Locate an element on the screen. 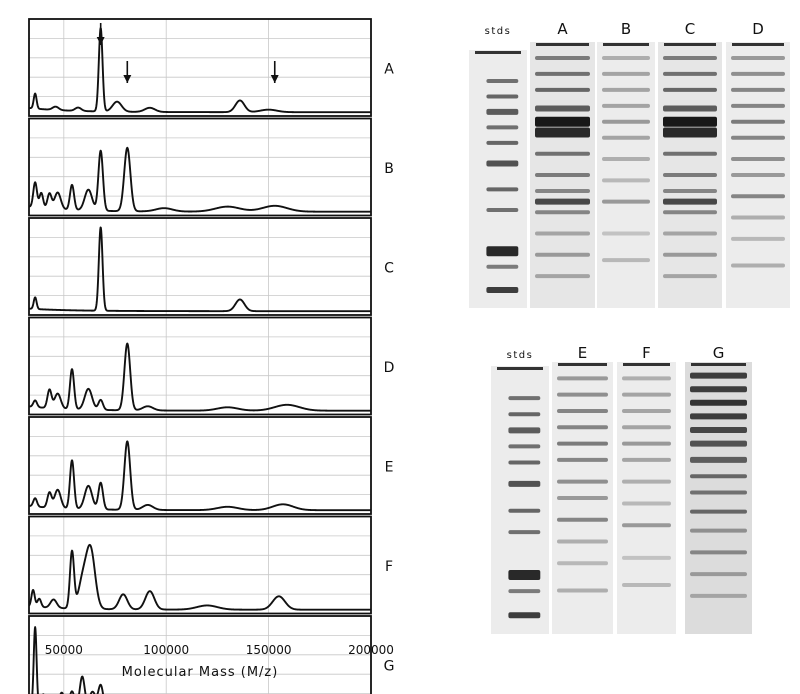 This screenshot has height=694, width=800. panel-label-a: A is located at coordinates (389, 70).